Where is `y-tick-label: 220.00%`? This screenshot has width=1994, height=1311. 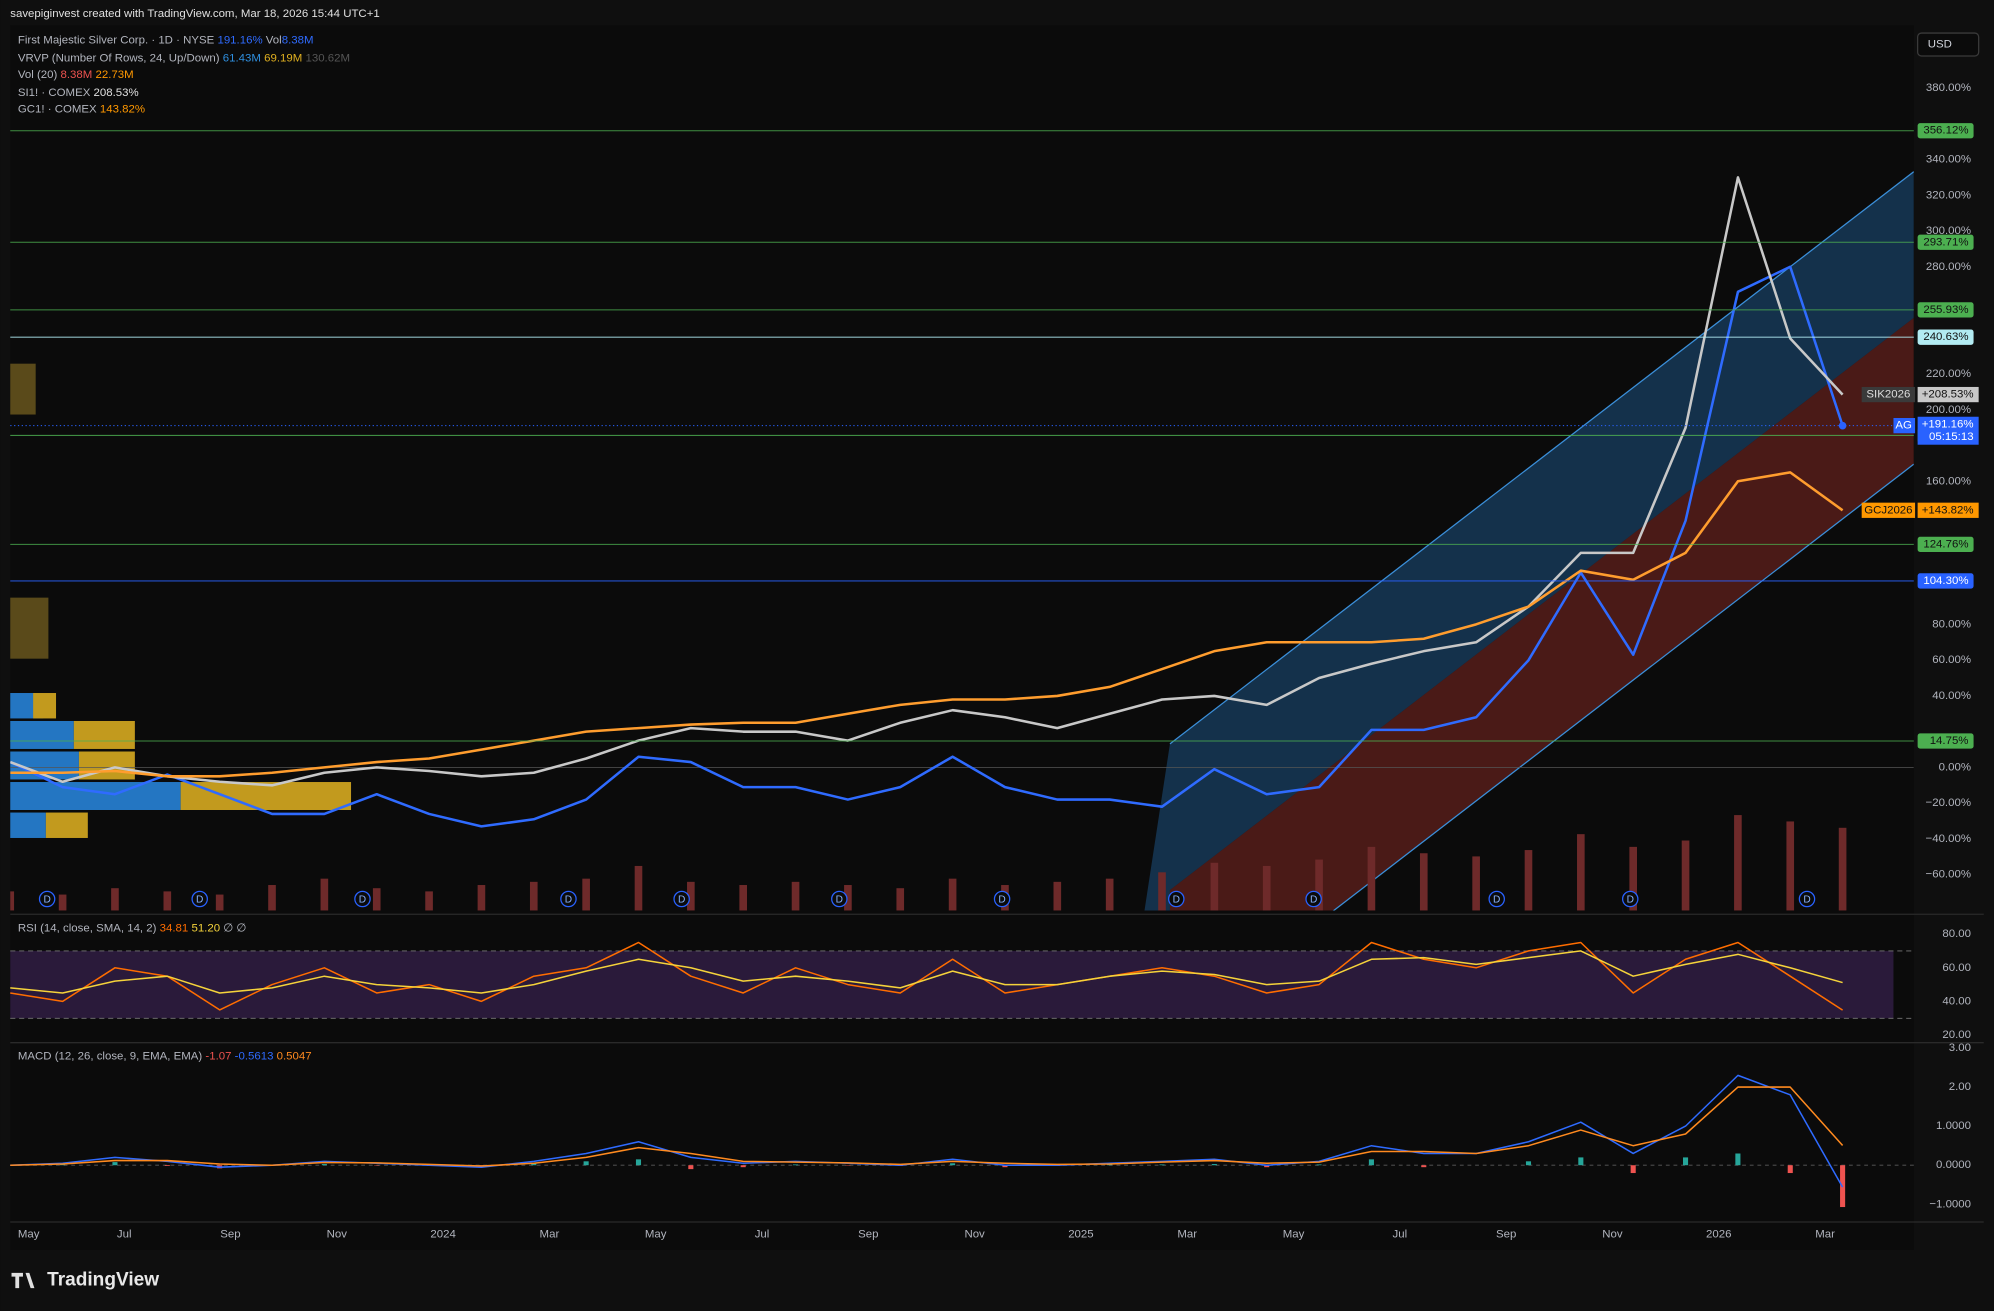 y-tick-label: 220.00% is located at coordinates (1948, 374).